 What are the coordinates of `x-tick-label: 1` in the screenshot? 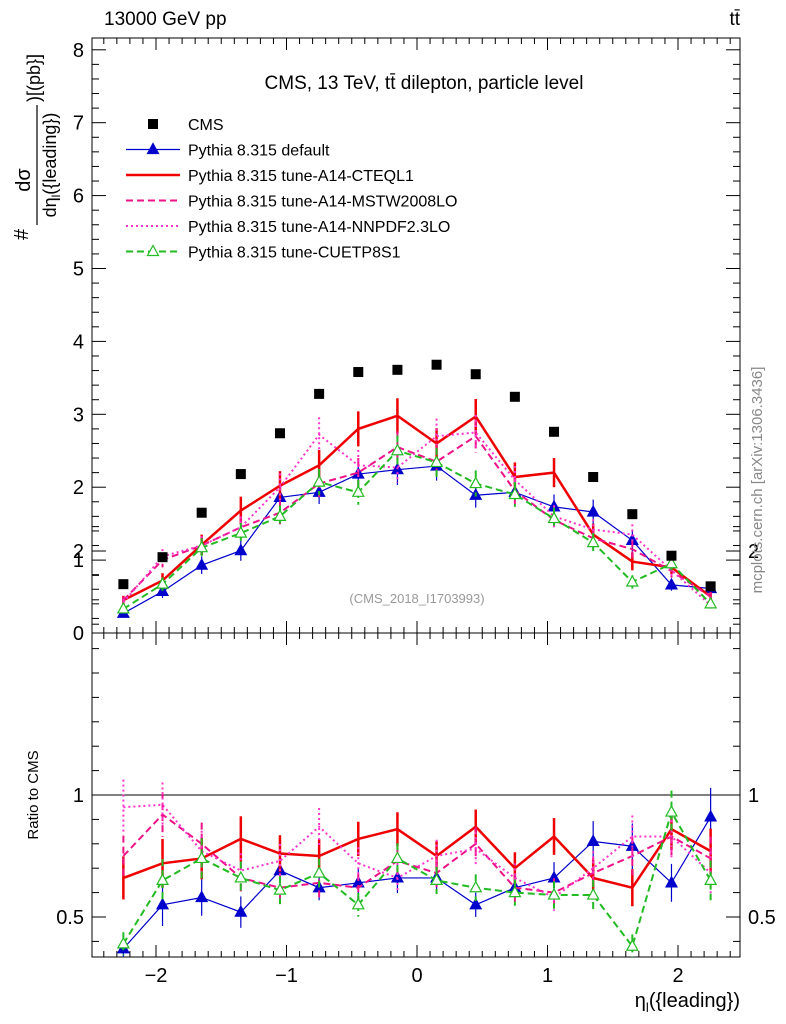 It's located at (547, 976).